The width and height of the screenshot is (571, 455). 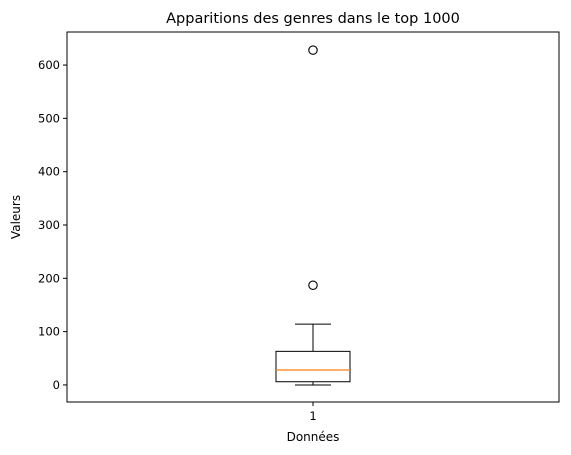 What do you see at coordinates (49, 118) in the screenshot?
I see `y-tick-label: 500` at bounding box center [49, 118].